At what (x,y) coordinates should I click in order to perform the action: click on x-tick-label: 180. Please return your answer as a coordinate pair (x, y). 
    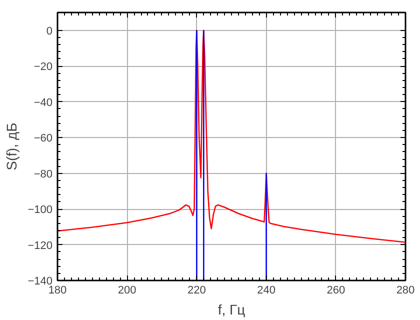
    Looking at the image, I should click on (57, 290).